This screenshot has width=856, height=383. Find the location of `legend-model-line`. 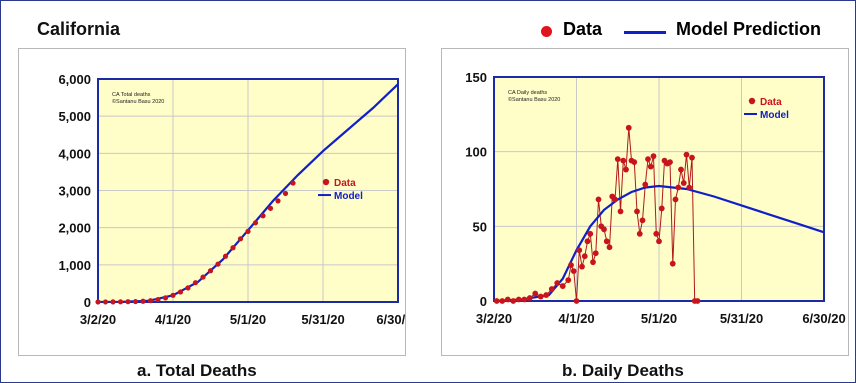

legend-model-line is located at coordinates (645, 32).